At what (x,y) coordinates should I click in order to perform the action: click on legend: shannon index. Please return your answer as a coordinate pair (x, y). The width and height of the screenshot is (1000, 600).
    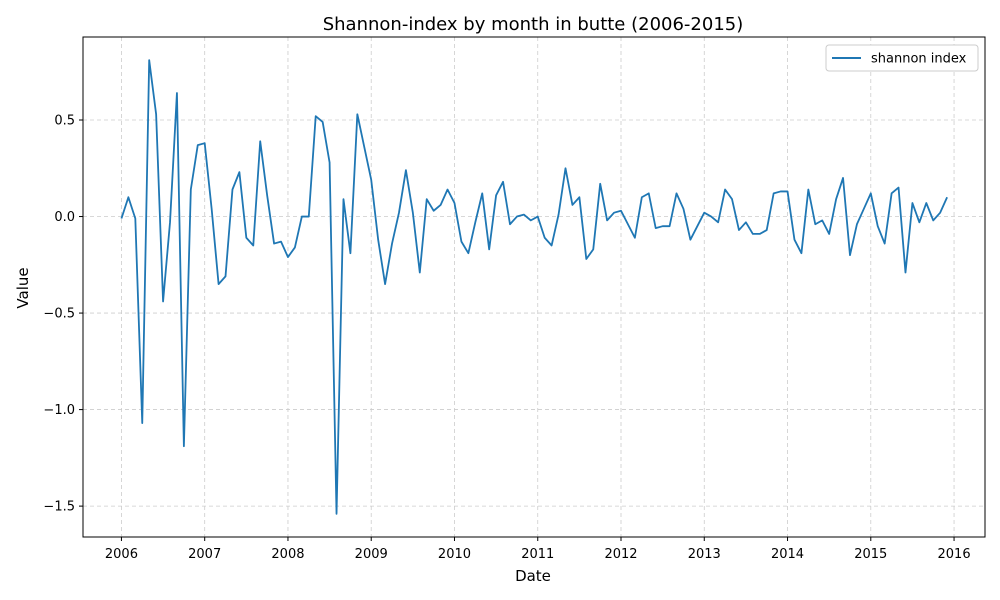
    Looking at the image, I should click on (902, 58).